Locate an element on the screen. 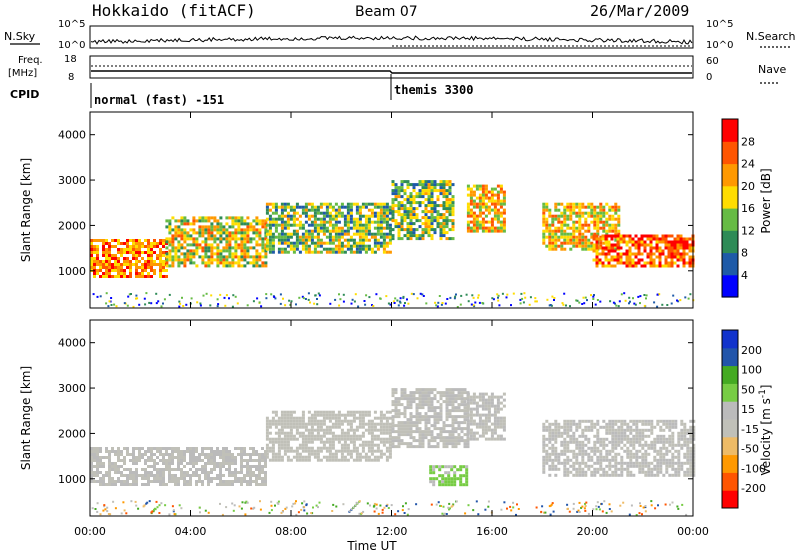  nsky-trace is located at coordinates (391, 41).